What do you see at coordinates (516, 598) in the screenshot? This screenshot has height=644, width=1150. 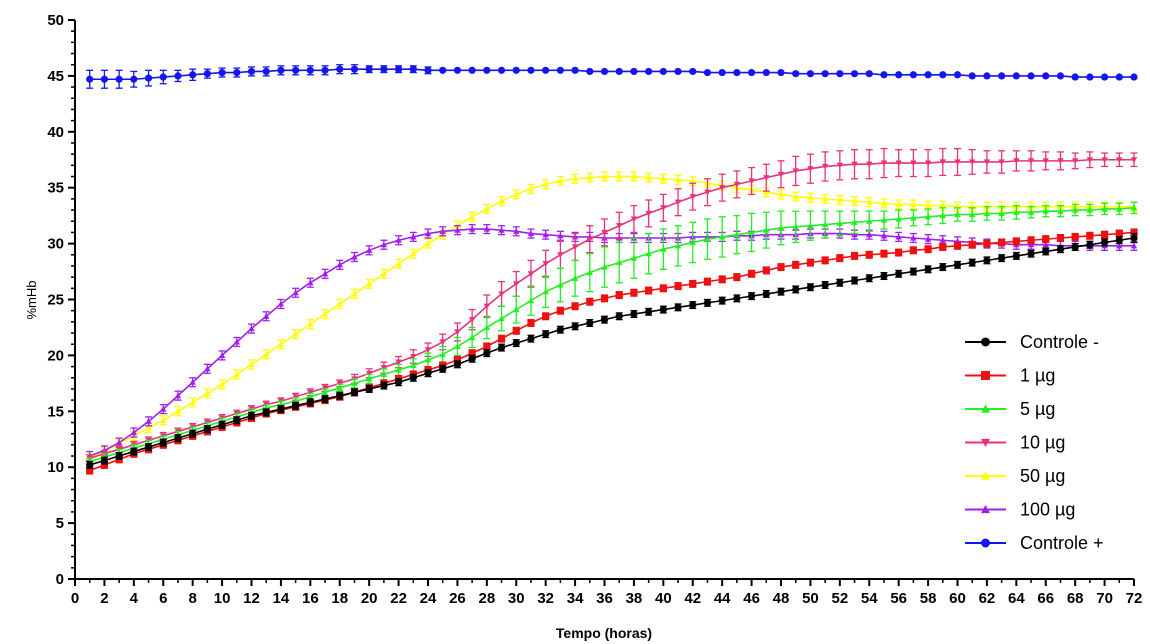 I see `x-tick-label: 30` at bounding box center [516, 598].